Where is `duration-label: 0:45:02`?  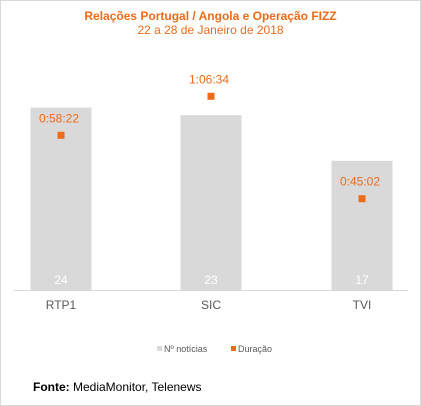
duration-label: 0:45:02 is located at coordinates (360, 182).